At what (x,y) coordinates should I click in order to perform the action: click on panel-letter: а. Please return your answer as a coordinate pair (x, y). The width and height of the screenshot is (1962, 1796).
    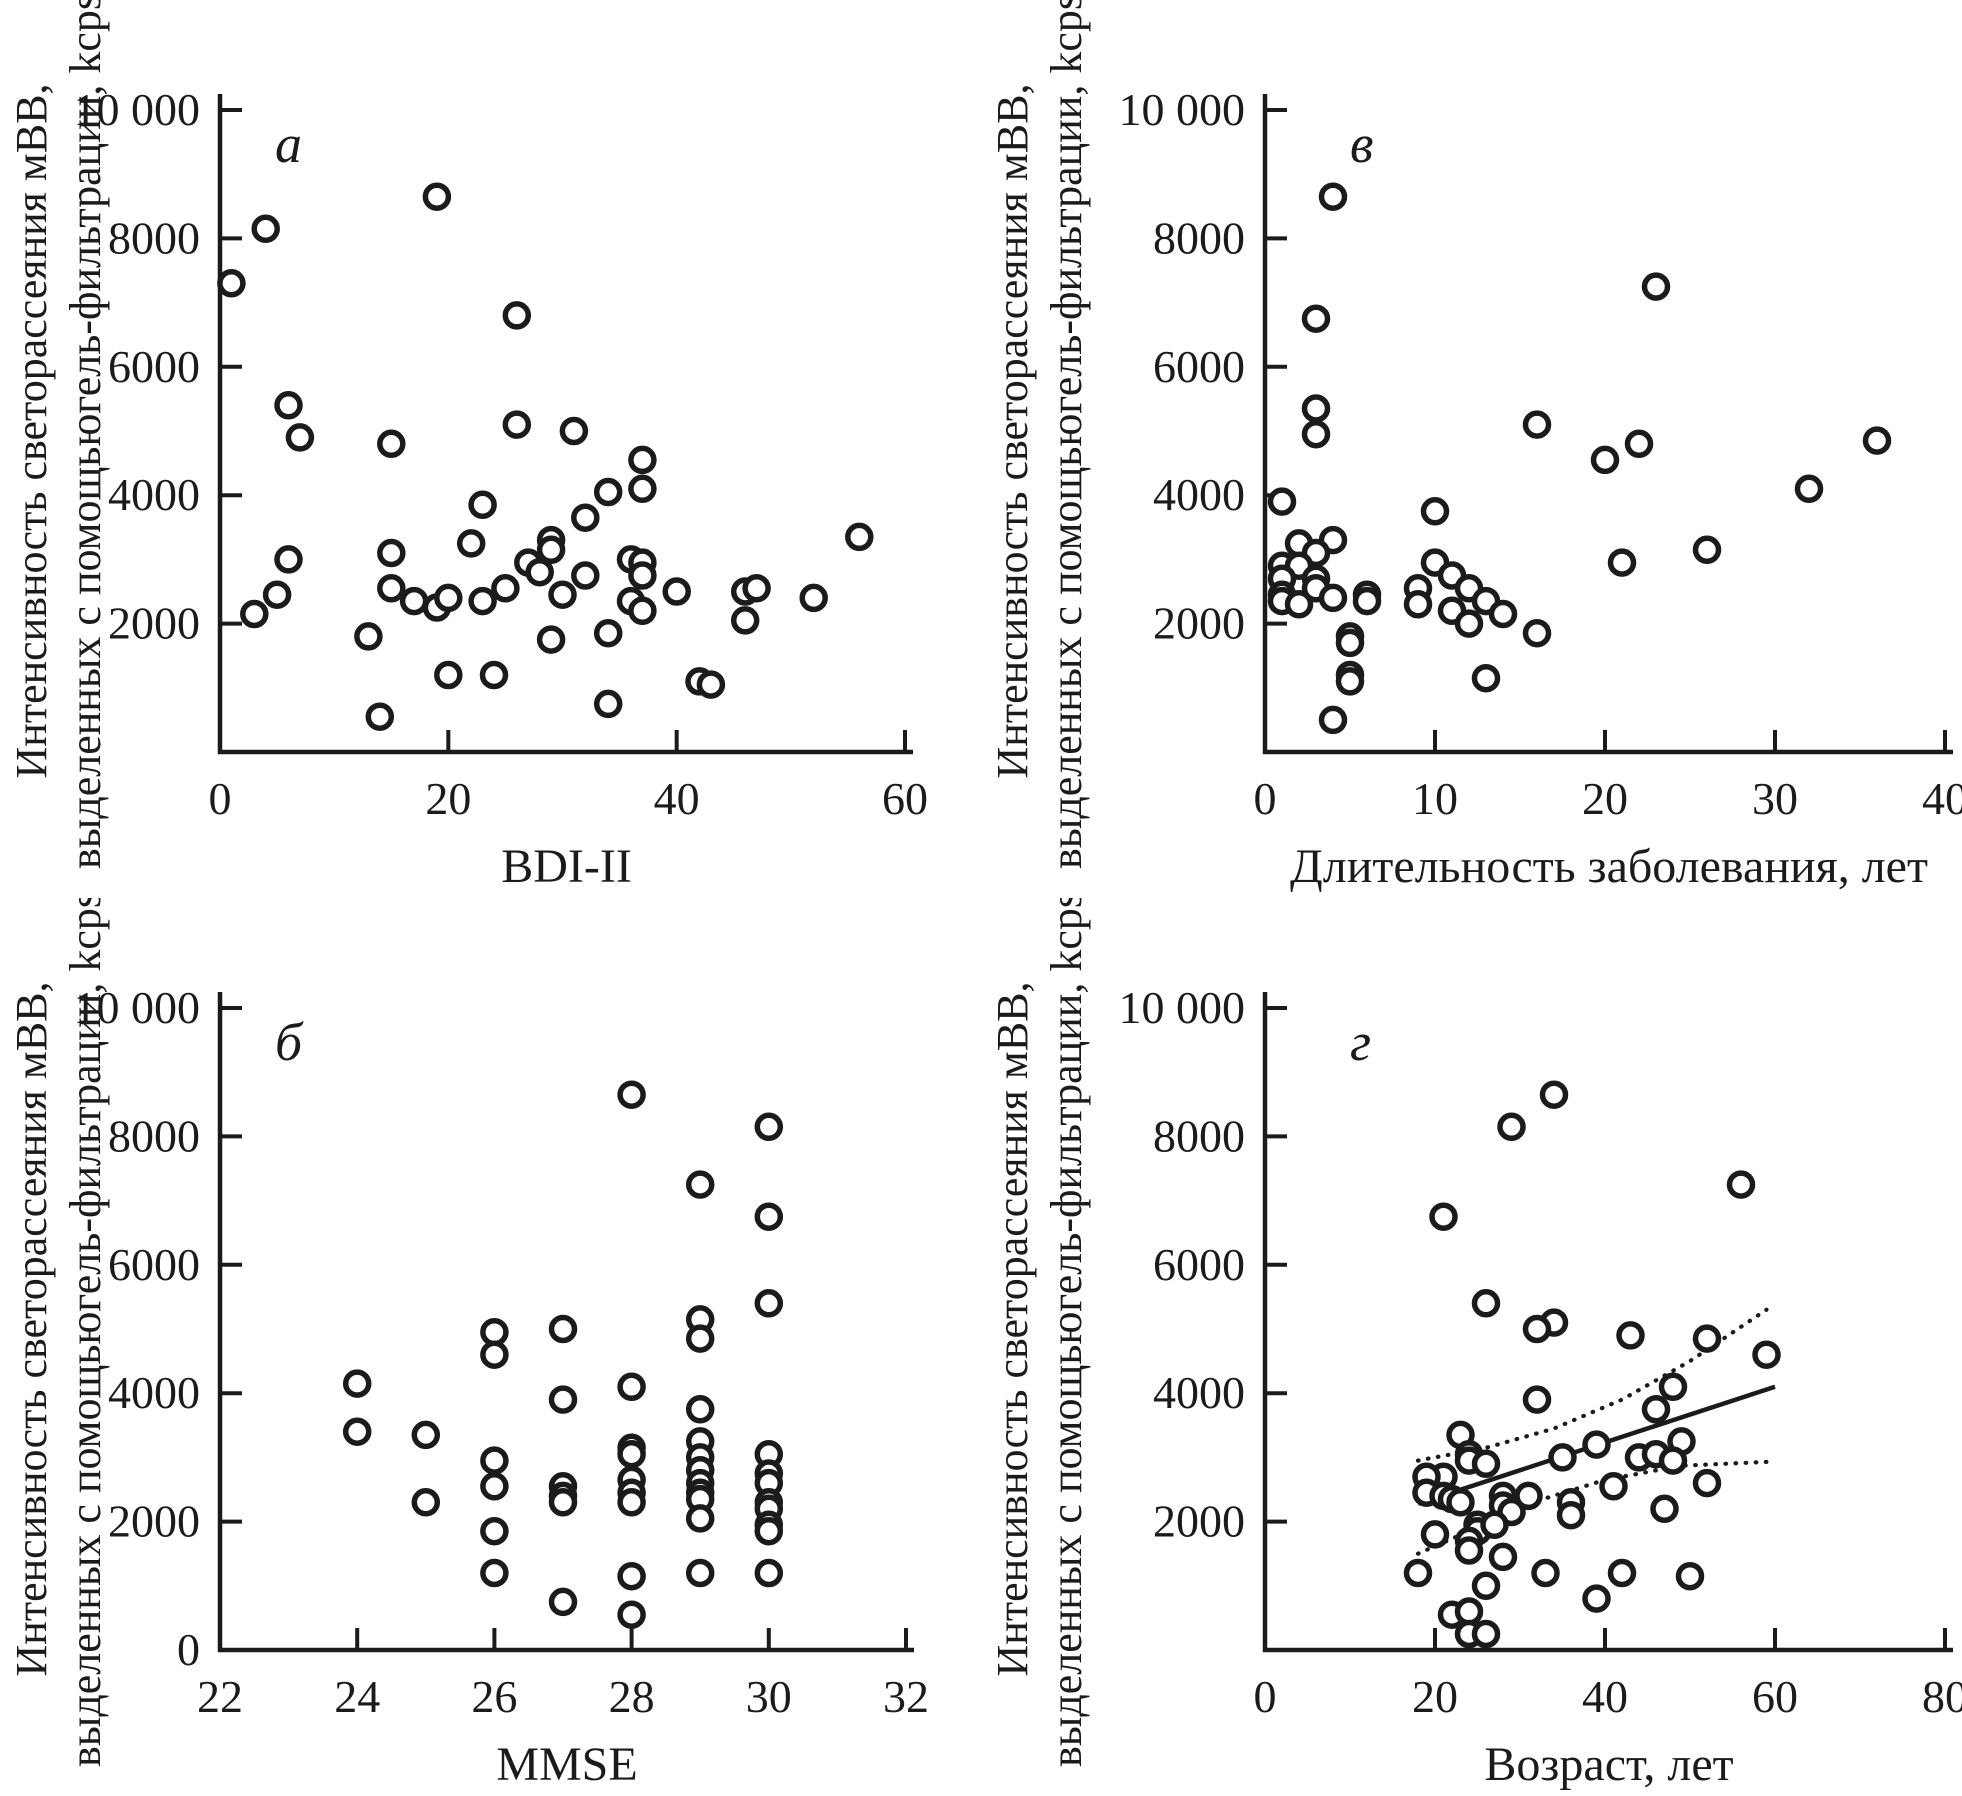
    Looking at the image, I should click on (288, 144).